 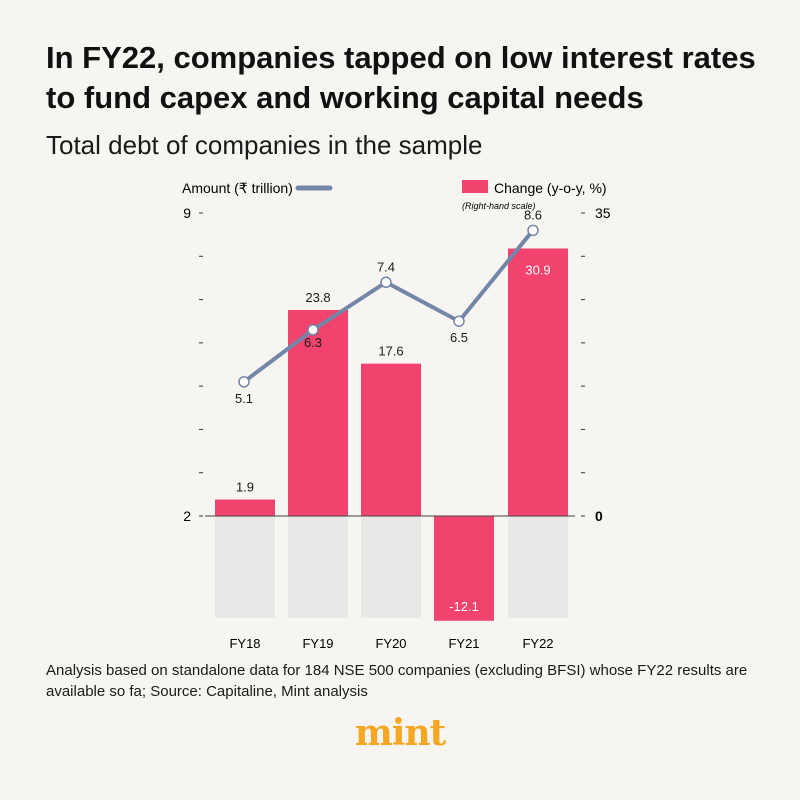 What do you see at coordinates (386, 282) in the screenshot?
I see `amount-point-fy20` at bounding box center [386, 282].